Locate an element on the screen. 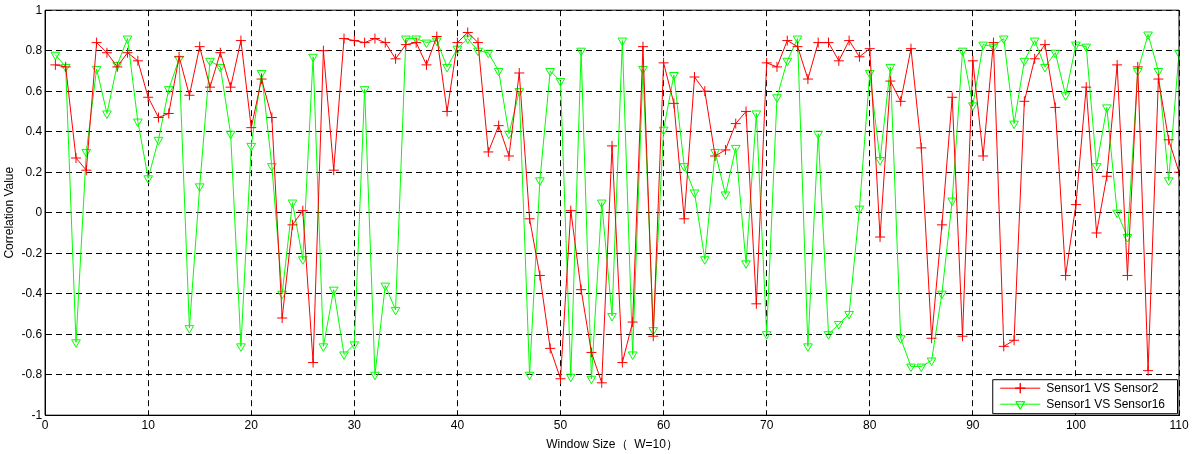 The height and width of the screenshot is (454, 1197). y-tick-label: -0.4 is located at coordinates (32, 293).